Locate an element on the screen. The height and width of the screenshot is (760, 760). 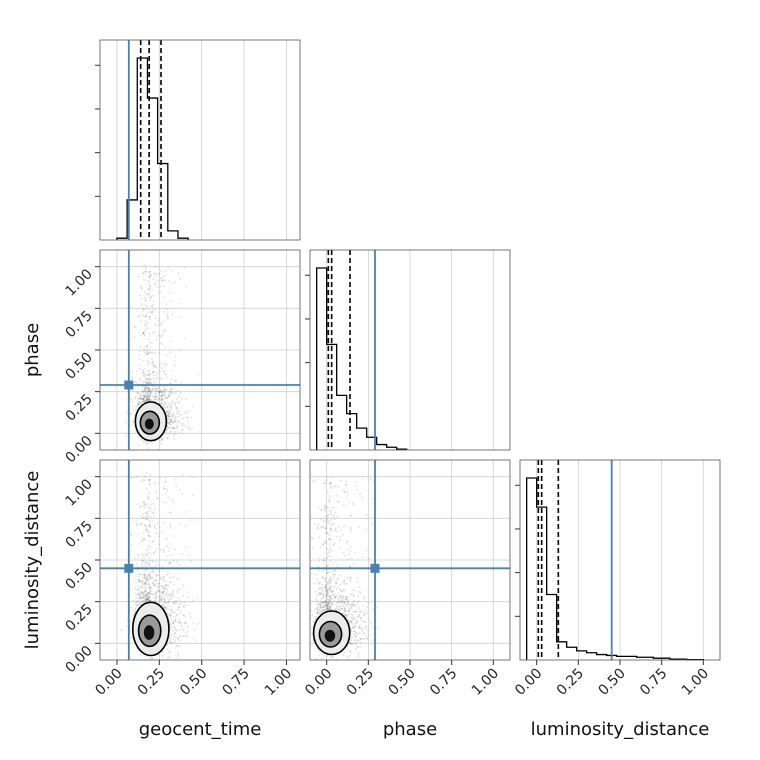
x-tick-label: 0.25 is located at coordinates (570, 682).